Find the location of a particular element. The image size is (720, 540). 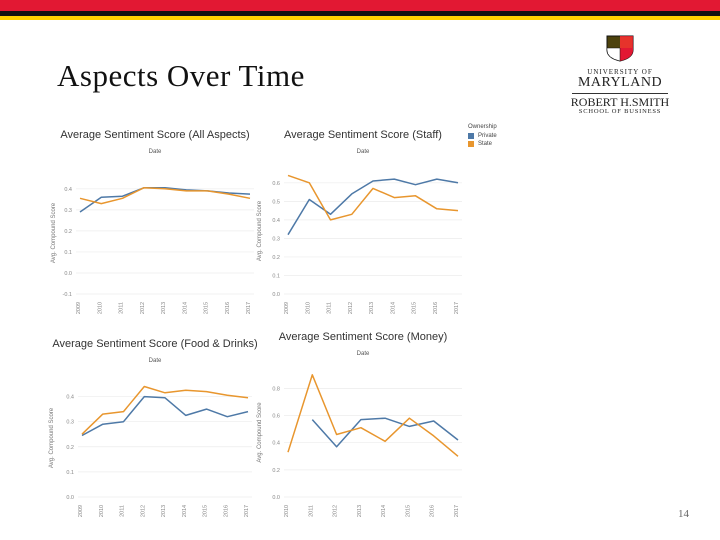

chart-title: Average Sentiment Score (Staff) is located at coordinates (363, 135).